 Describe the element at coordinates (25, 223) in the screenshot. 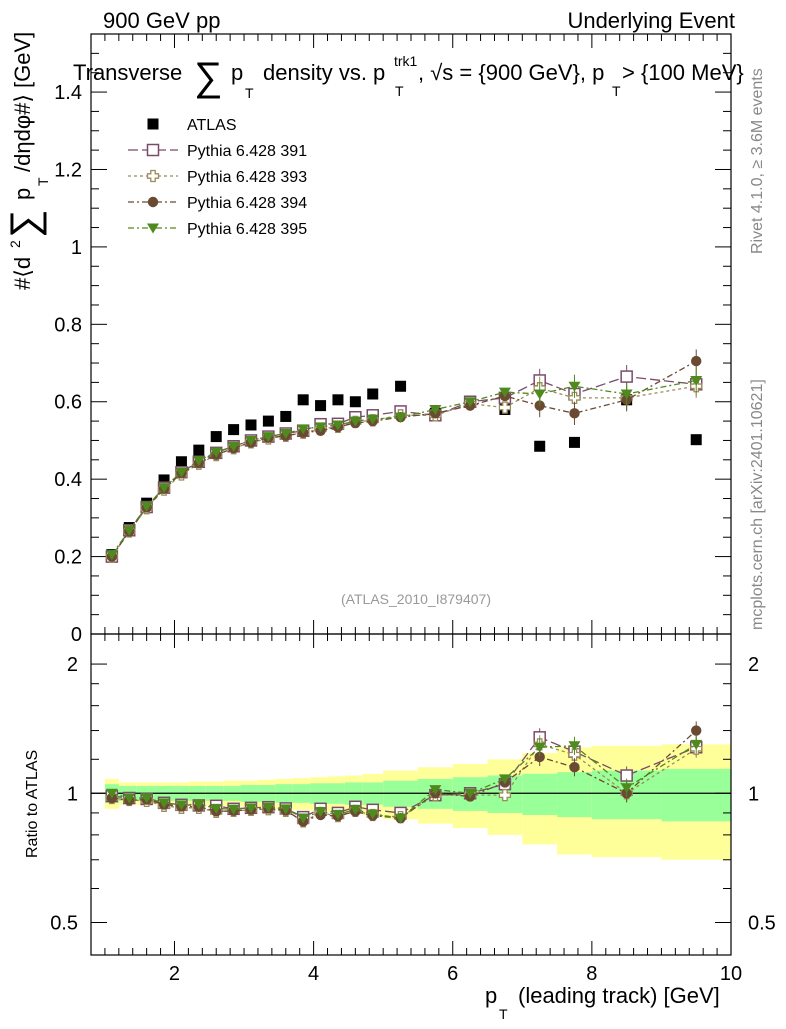

I see `ylabel-sum: ∑` at that location.